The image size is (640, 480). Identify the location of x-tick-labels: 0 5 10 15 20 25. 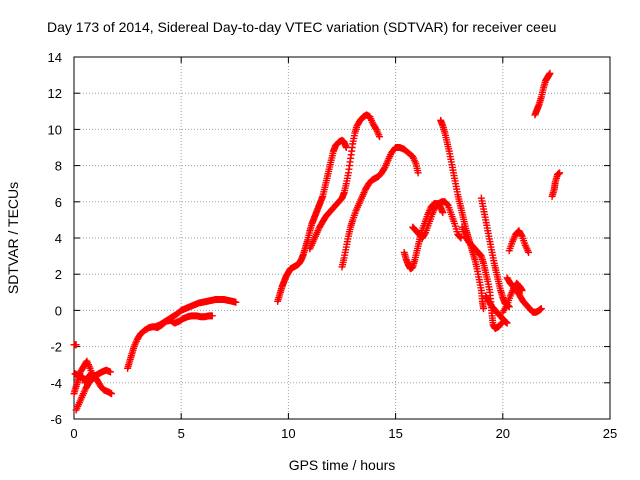
(343, 433).